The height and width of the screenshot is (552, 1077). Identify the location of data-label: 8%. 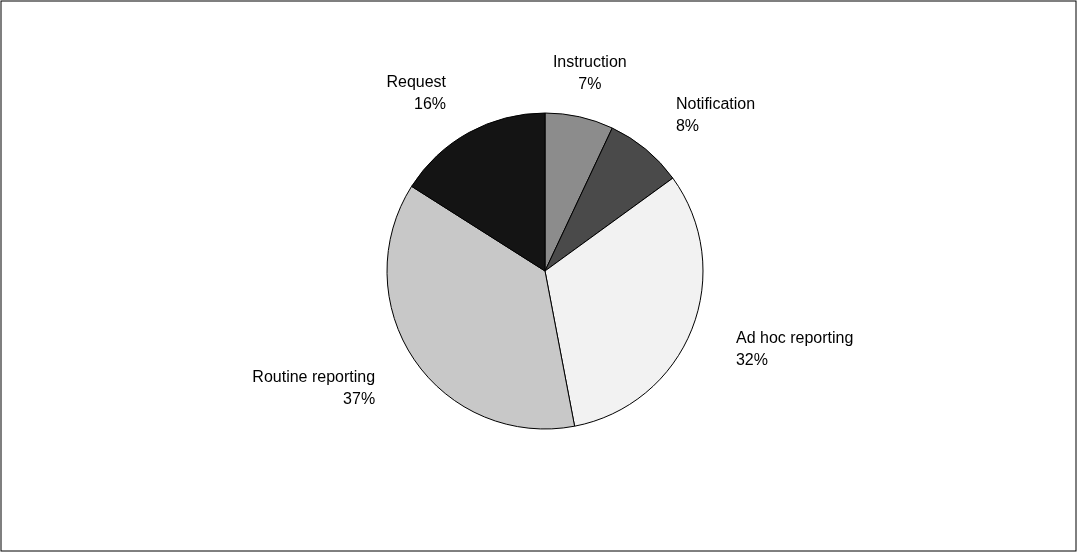
(687, 125).